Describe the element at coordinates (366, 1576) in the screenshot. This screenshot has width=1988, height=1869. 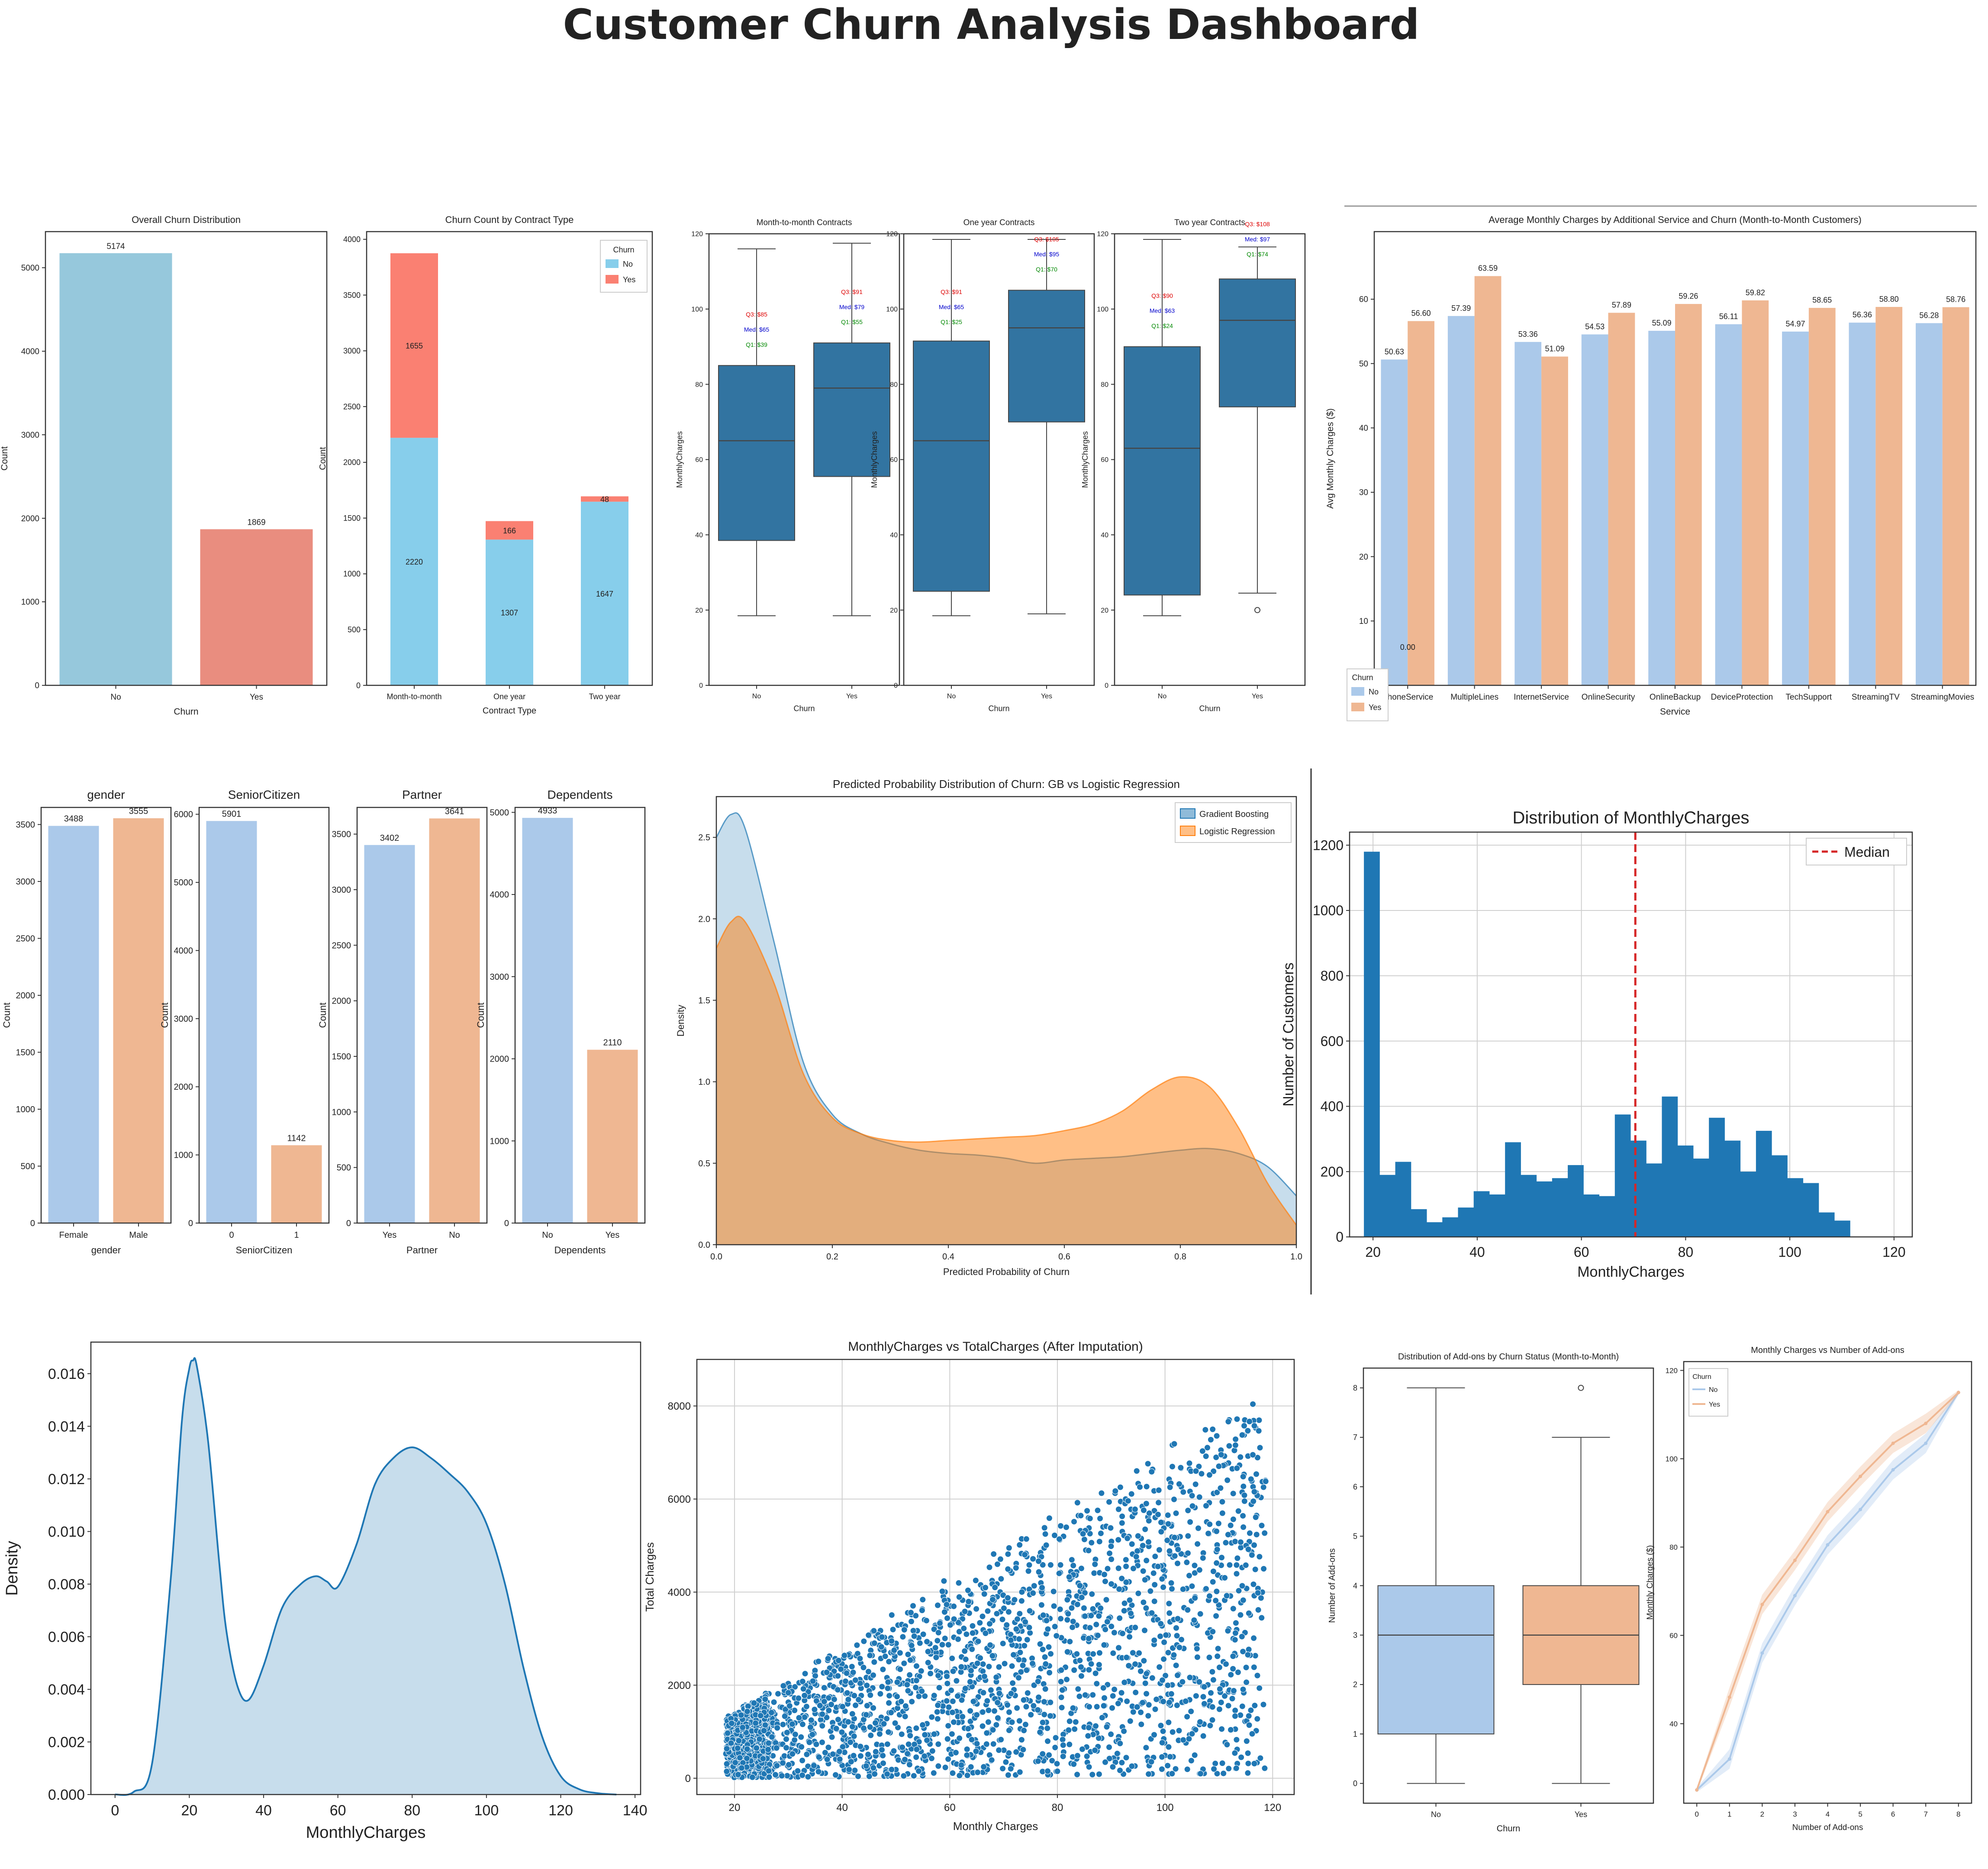
I see `density-line` at that location.